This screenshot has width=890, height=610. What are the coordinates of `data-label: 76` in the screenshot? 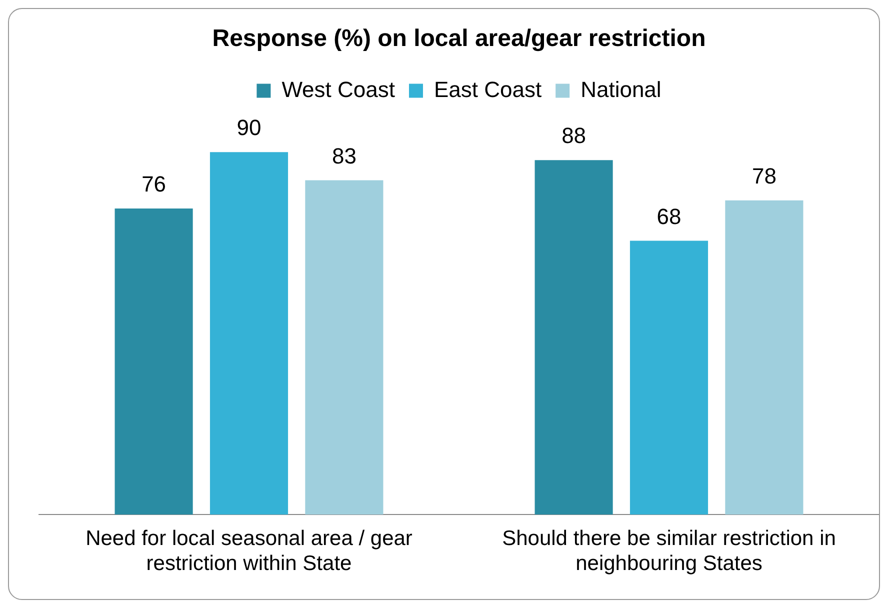 It's located at (154, 184).